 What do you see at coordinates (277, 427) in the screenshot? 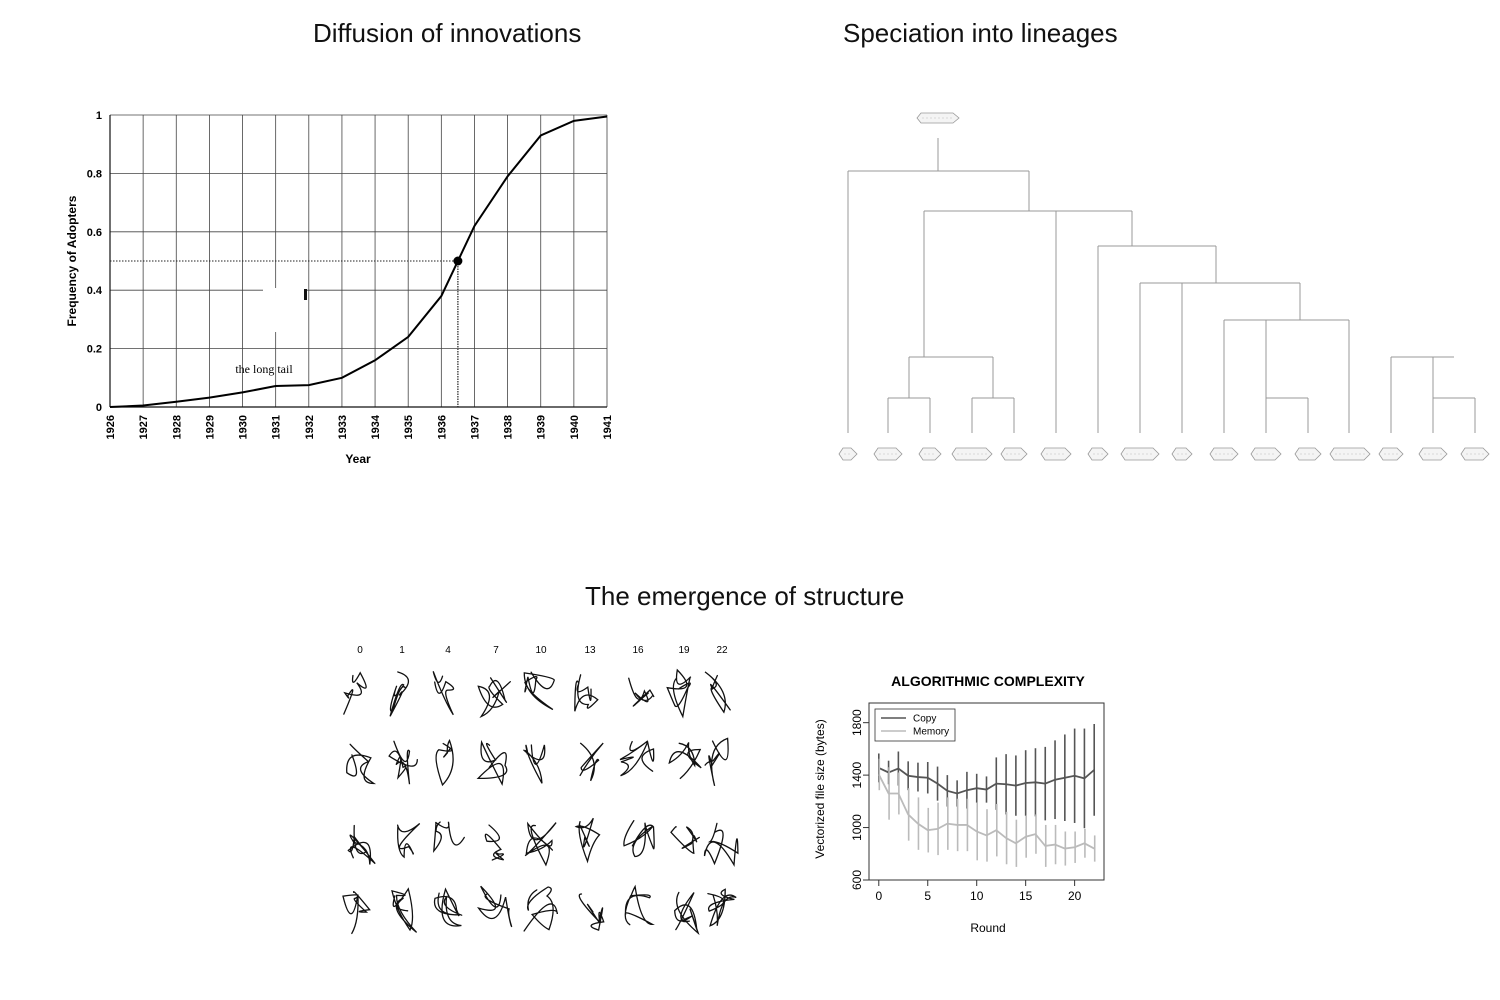
I see `x-tick-label: 1931` at bounding box center [277, 427].